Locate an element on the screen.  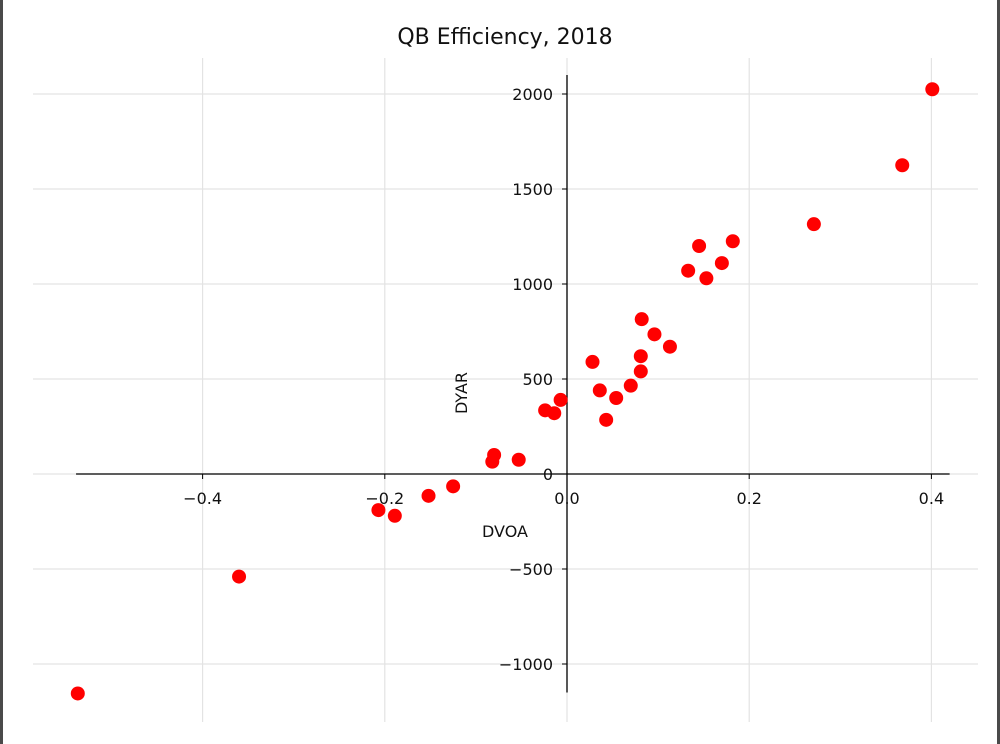
x-axis-label: DVOA is located at coordinates (505, 531).